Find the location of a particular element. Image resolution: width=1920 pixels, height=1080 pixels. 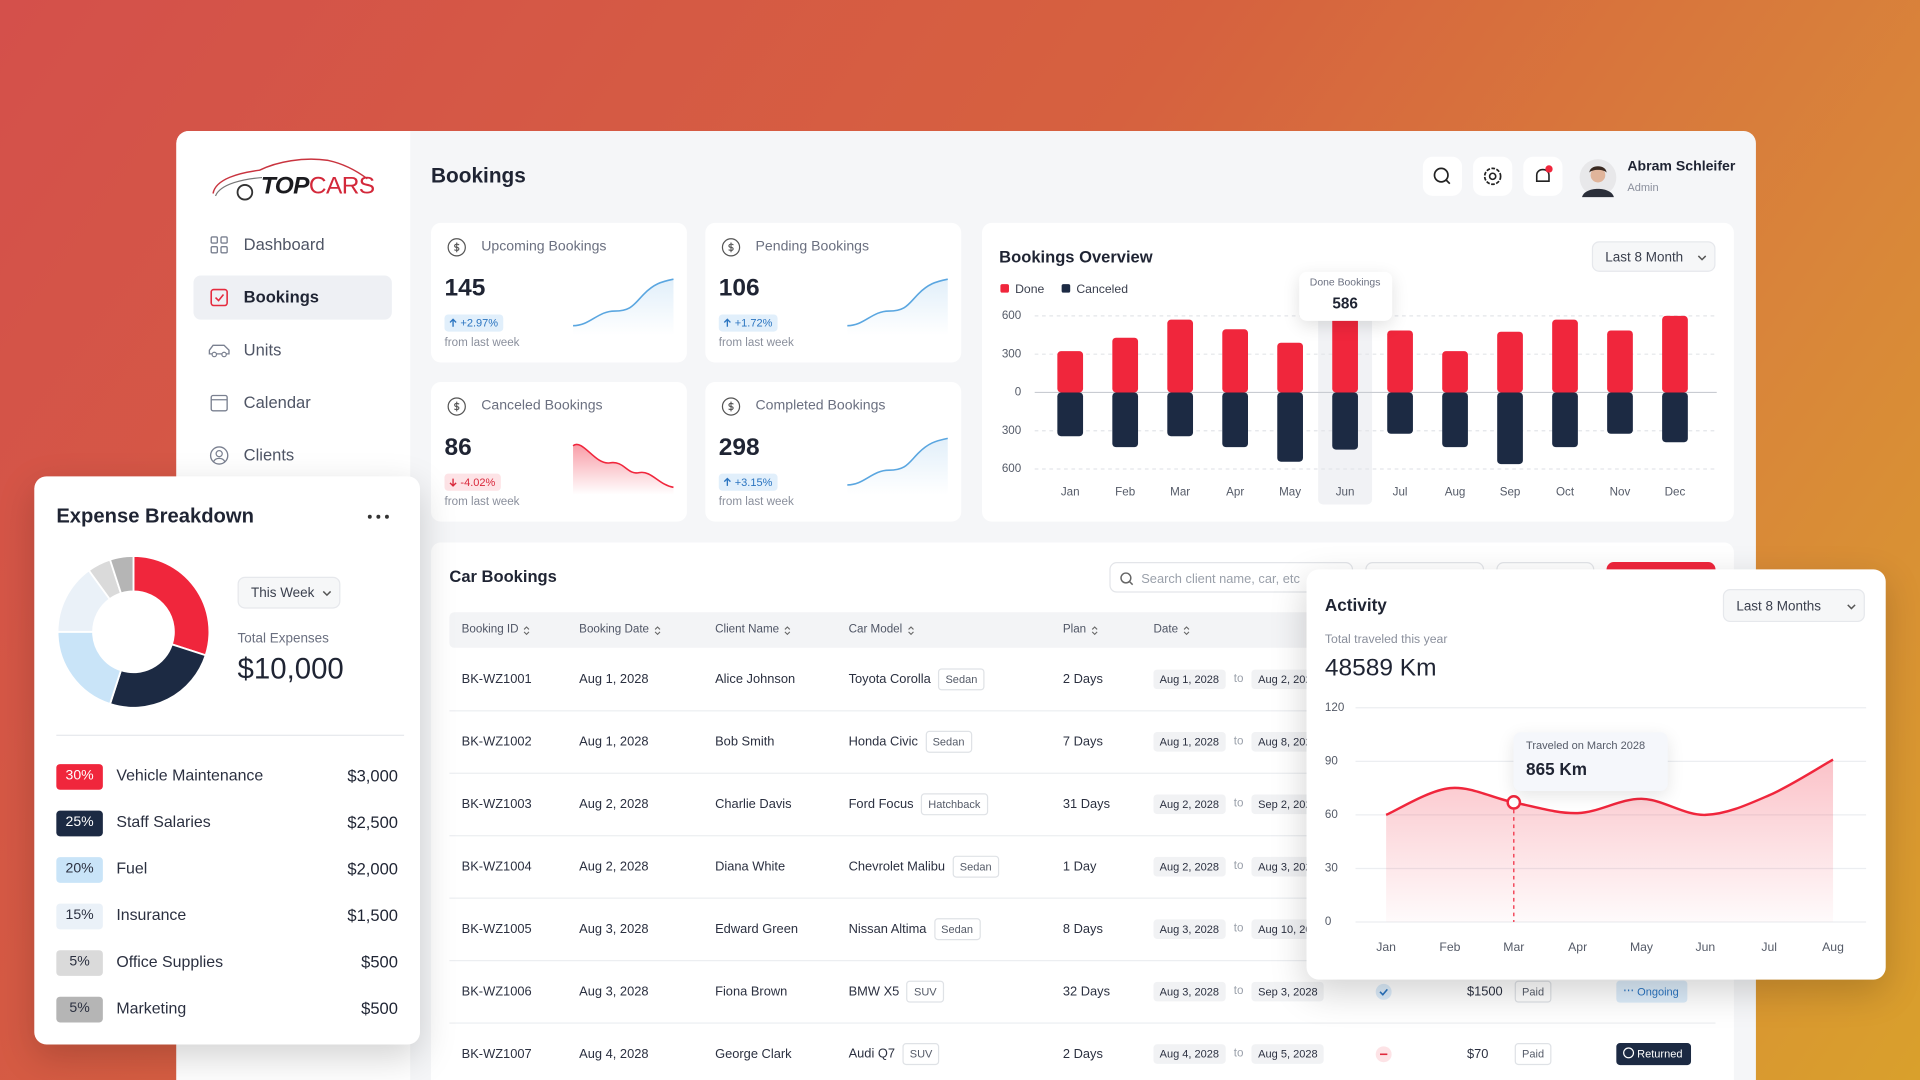

logo-text: TOP CARS is located at coordinates (322, 185).